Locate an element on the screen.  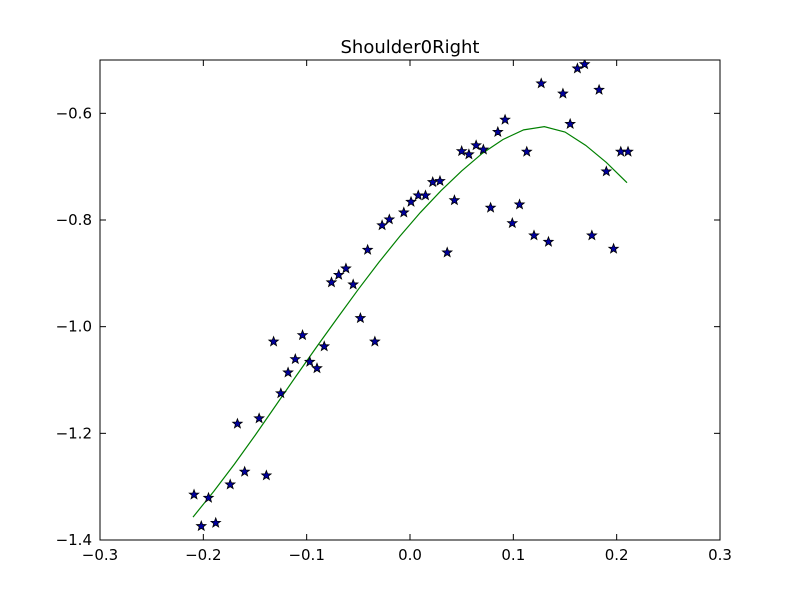
y-tick-label: −0.6 is located at coordinates (74, 113).